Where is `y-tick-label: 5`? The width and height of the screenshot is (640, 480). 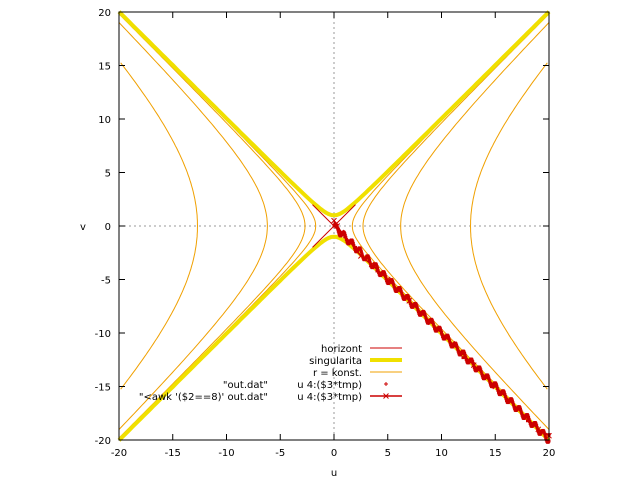 y-tick-label: 5 is located at coordinates (108, 174).